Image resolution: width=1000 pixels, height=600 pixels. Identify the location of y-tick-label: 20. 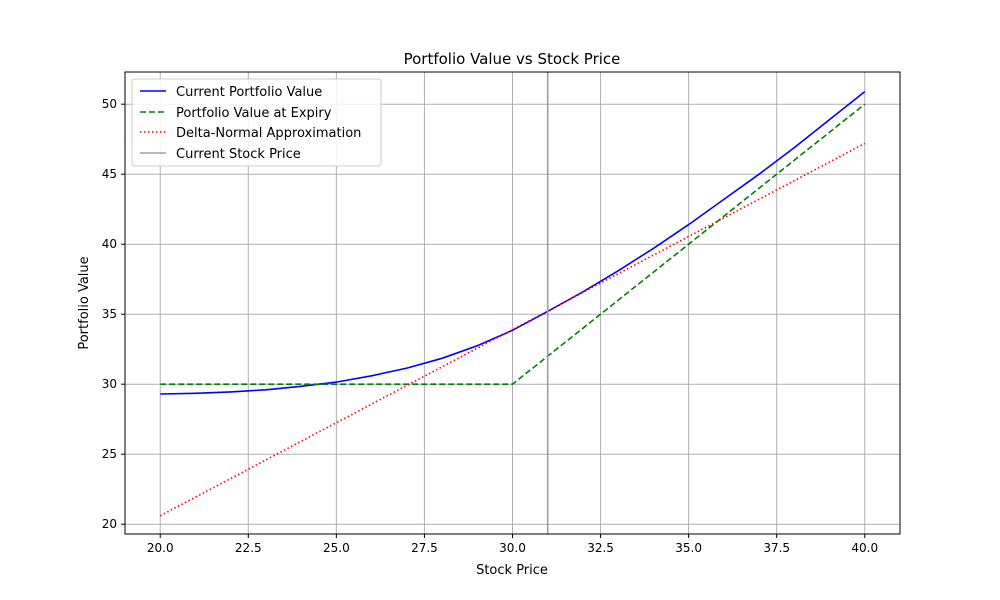
(109, 524).